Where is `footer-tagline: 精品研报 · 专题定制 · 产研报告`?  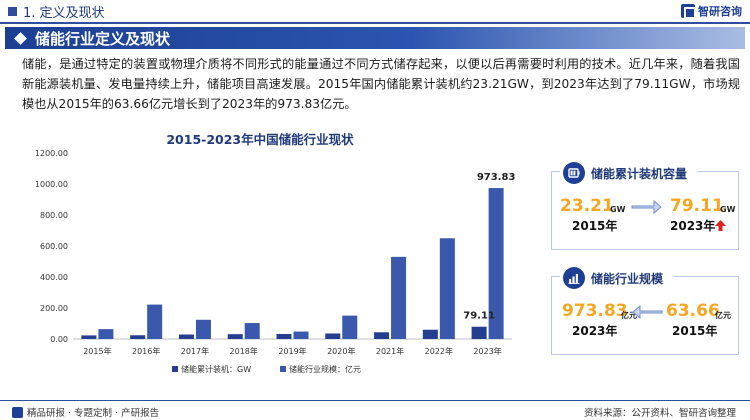
footer-tagline: 精品研报 · 专题定制 · 产研报告 is located at coordinates (85, 412).